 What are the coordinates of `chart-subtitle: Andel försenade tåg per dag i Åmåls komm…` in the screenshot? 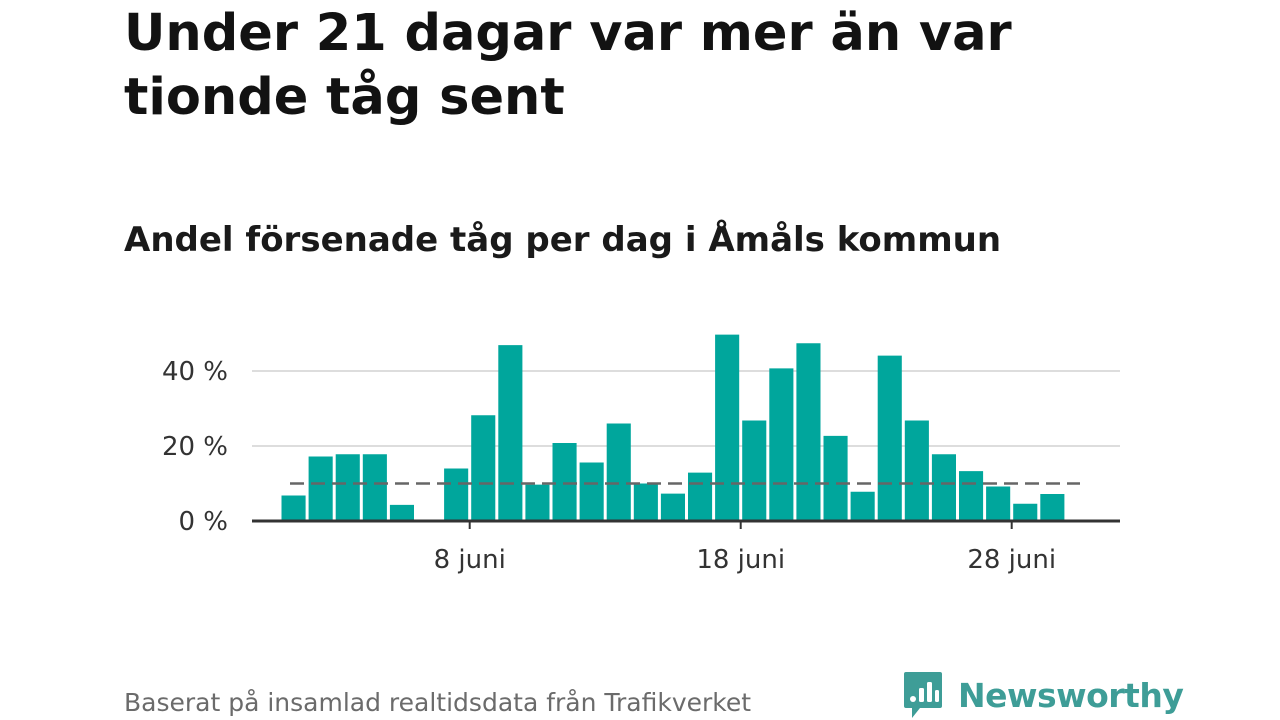 It's located at (563, 240).